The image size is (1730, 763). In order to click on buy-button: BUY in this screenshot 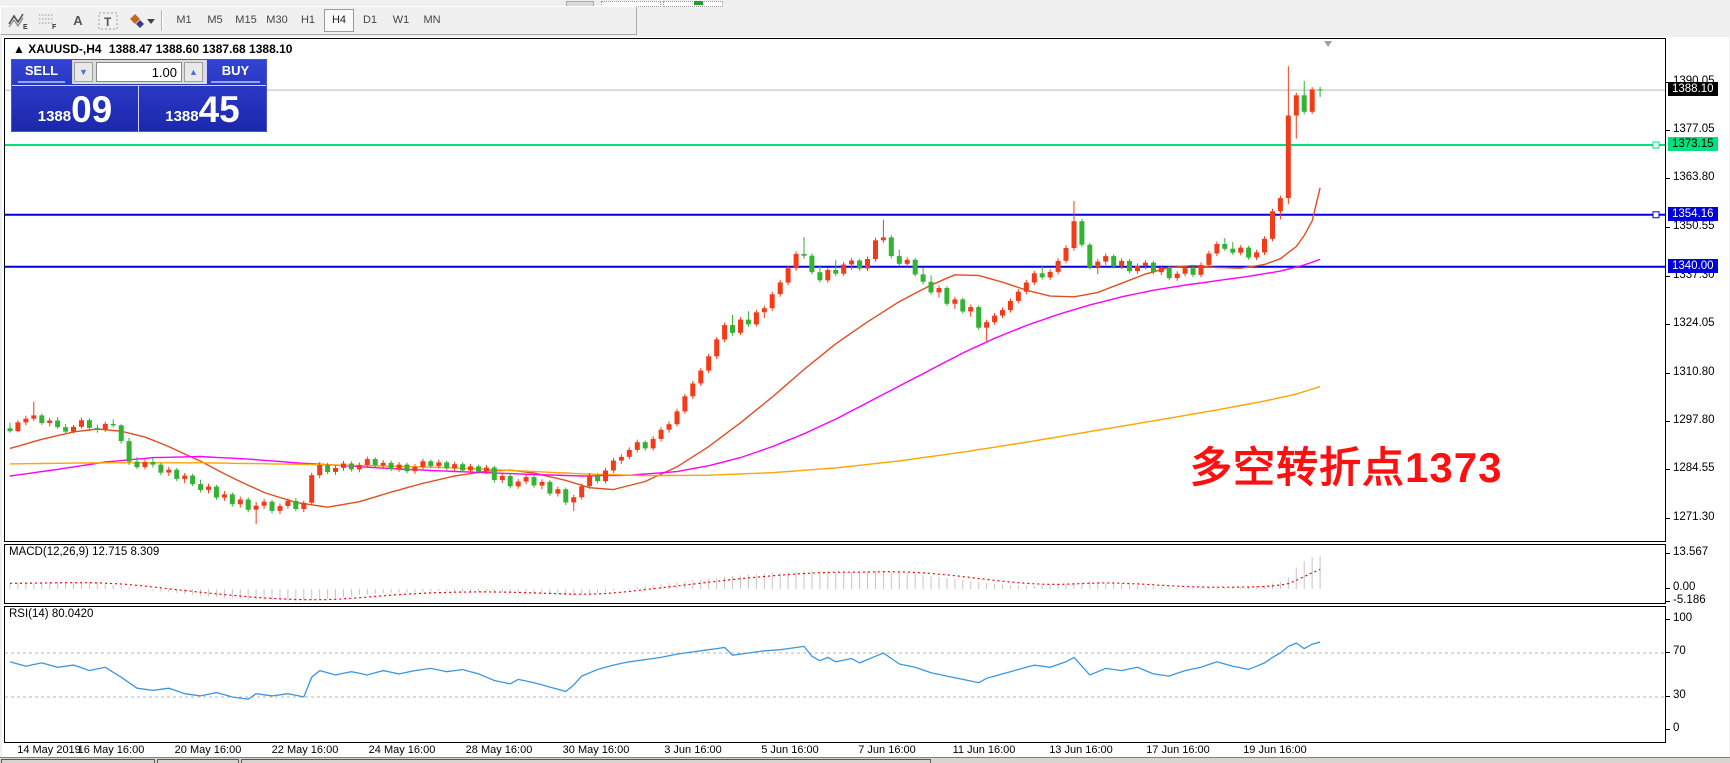, I will do `click(235, 72)`.